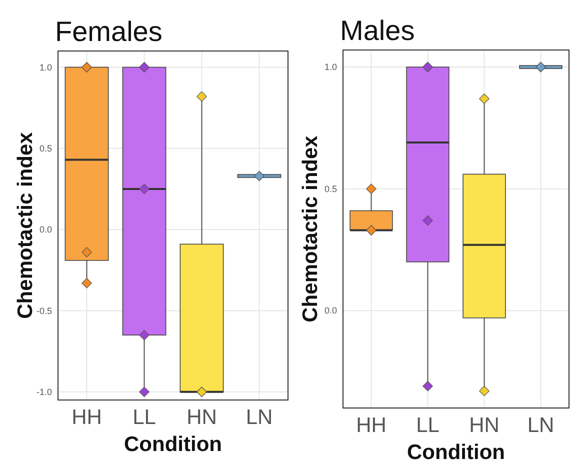  Describe the element at coordinates (377, 30) in the screenshot. I see `chart-title: Males` at that location.